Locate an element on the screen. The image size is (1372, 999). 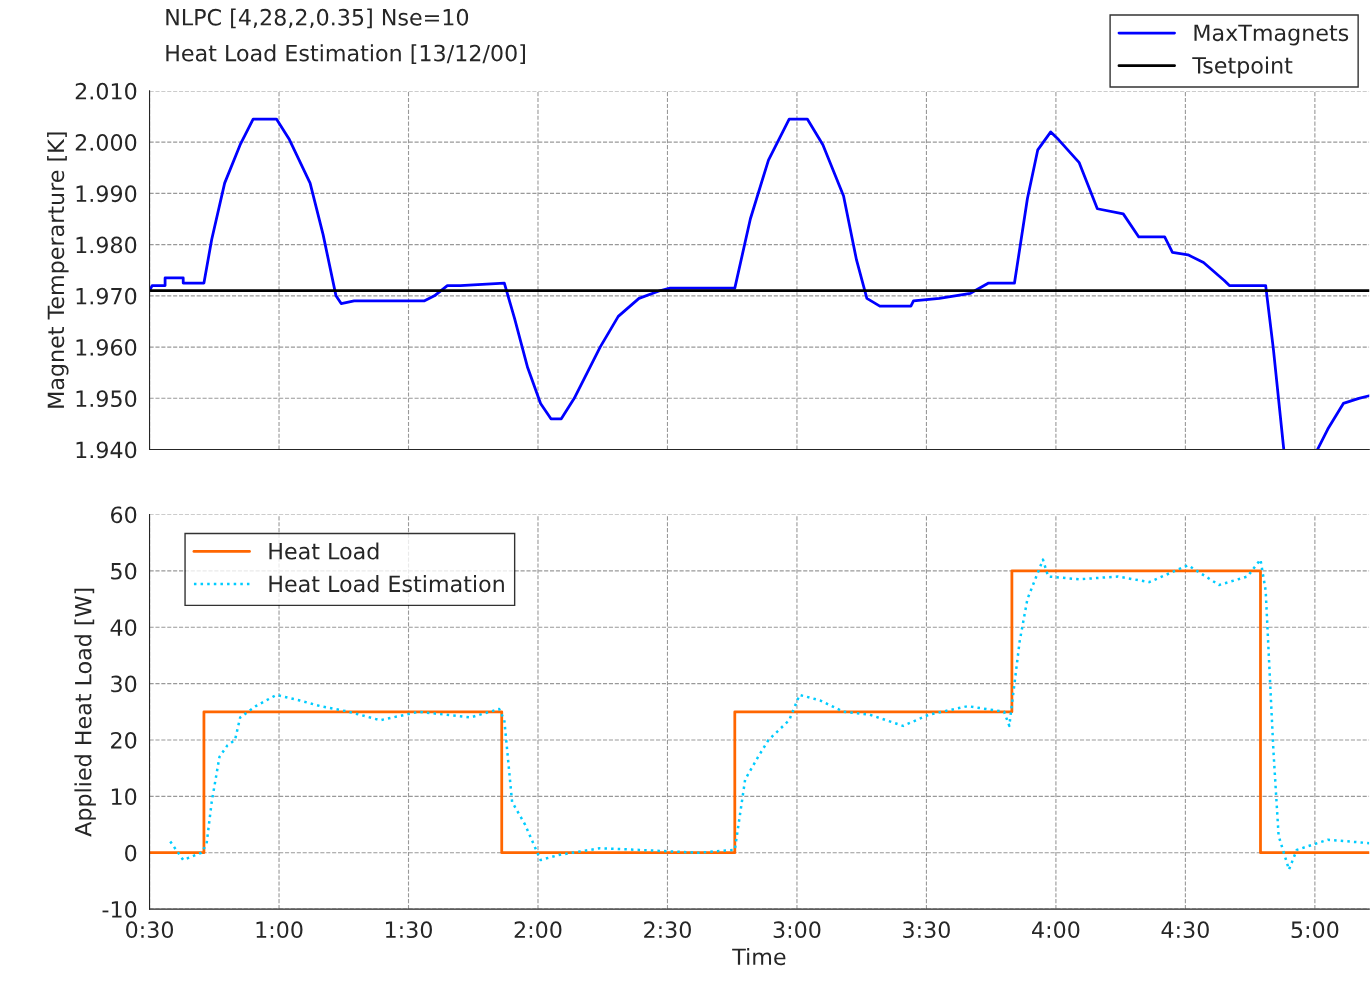
x-tick-label: 3:00 is located at coordinates (797, 930).